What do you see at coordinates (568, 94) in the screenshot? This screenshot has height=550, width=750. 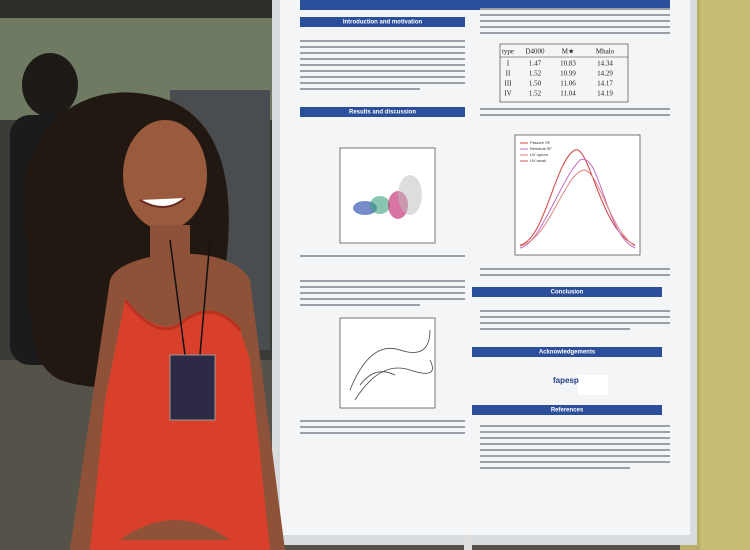 I see `table-cell: 11.04` at bounding box center [568, 94].